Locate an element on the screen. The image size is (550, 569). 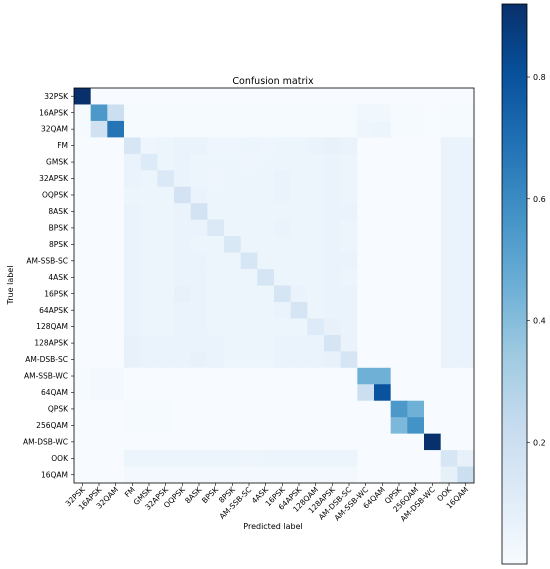
chart-title: Confusion matrix is located at coordinates (273, 81).